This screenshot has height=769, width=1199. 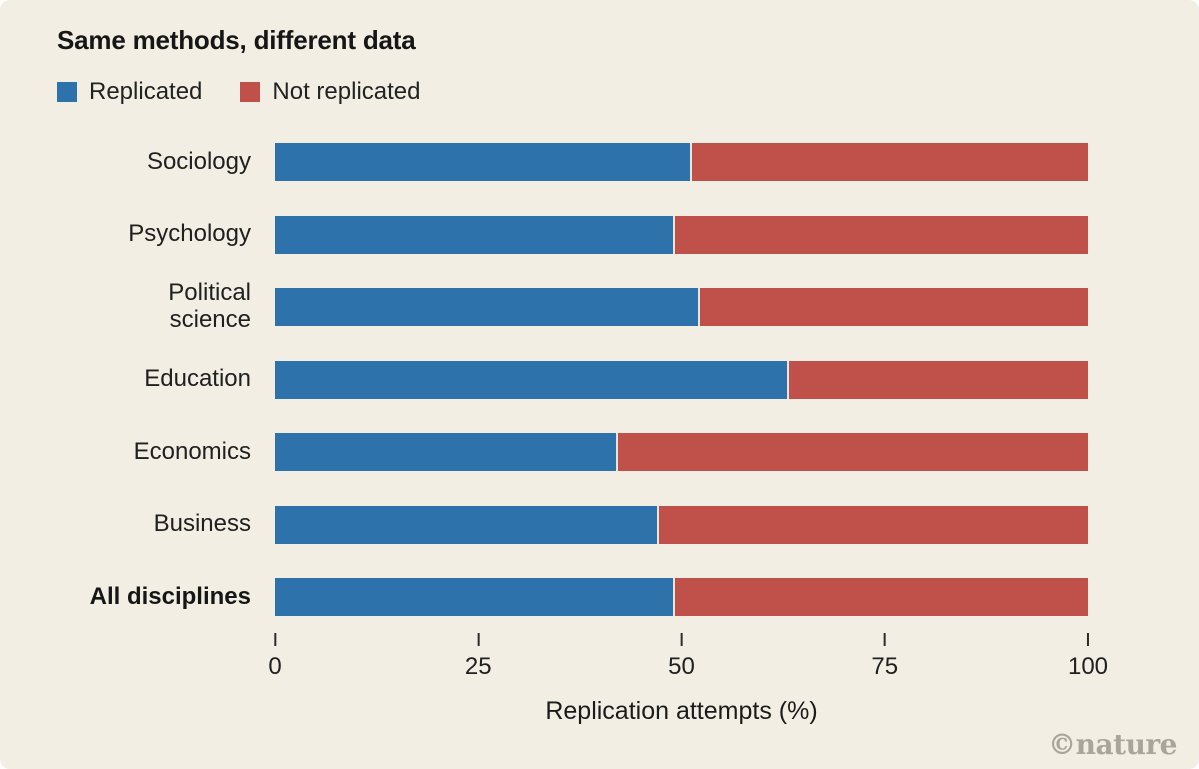 I want to click on x-tick-label: 25, so click(x=478, y=666).